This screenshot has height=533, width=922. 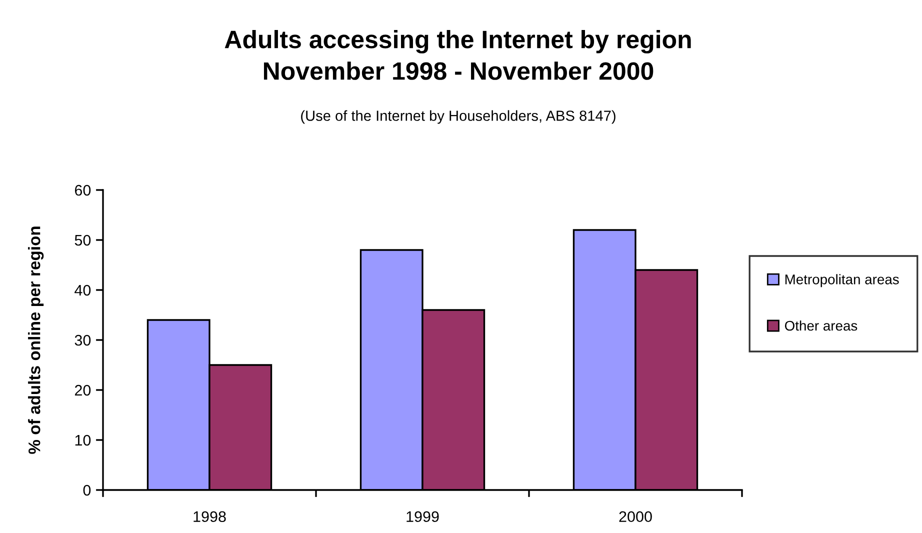 What do you see at coordinates (82, 190) in the screenshot?
I see `y-tick-label: 60` at bounding box center [82, 190].